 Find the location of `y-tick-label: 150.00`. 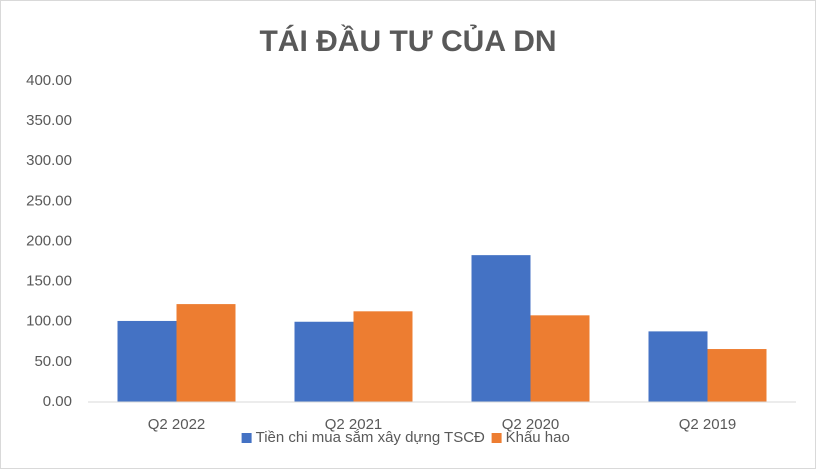

y-tick-label: 150.00 is located at coordinates (49, 281).